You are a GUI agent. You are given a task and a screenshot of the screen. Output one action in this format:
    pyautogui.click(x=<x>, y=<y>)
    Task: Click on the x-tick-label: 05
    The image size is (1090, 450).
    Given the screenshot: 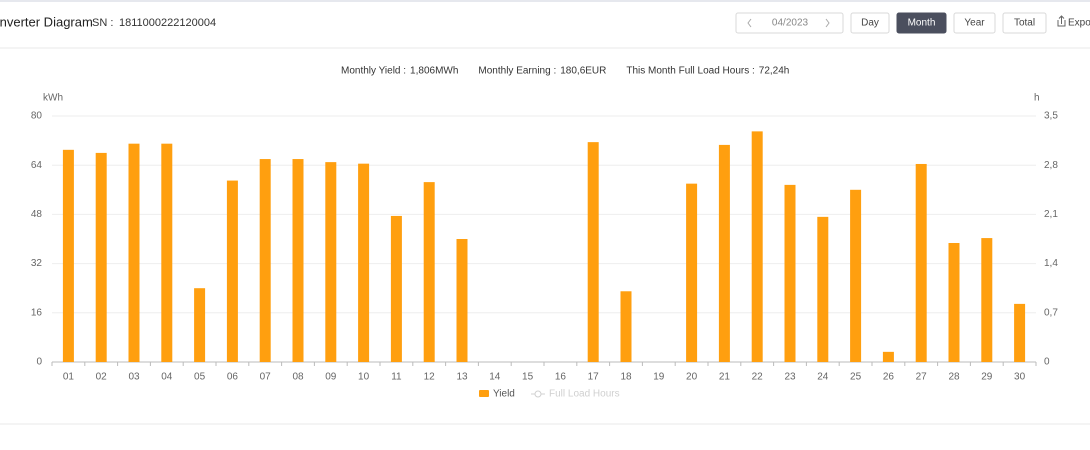 What is the action you would take?
    pyautogui.click(x=200, y=377)
    